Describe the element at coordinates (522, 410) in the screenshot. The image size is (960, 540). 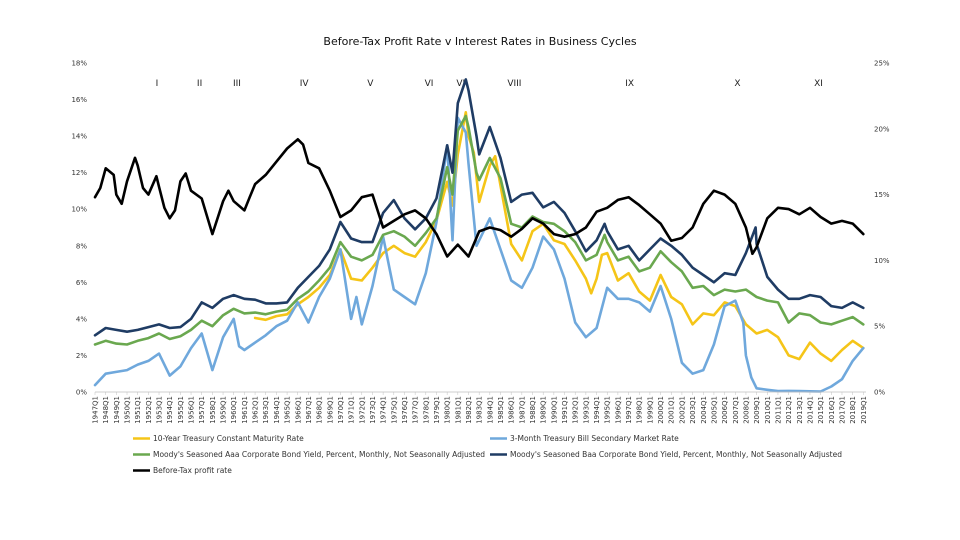
I see `x-tick-label: 1987Q1` at that location.